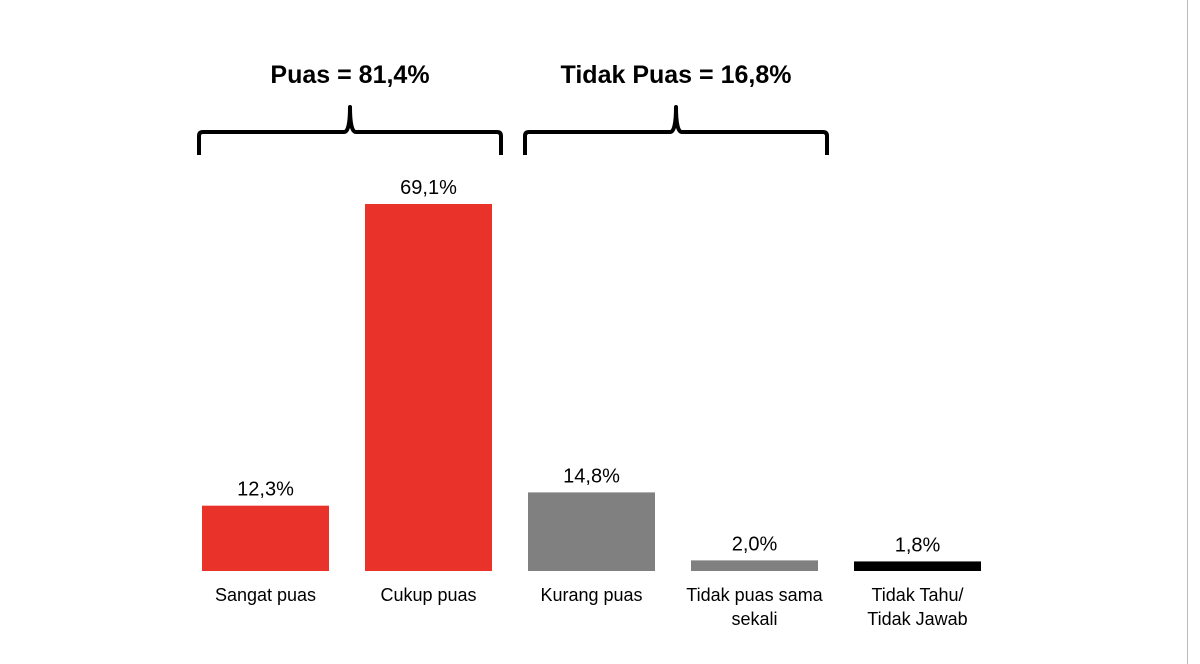 The height and width of the screenshot is (664, 1200). Describe the element at coordinates (428, 595) in the screenshot. I see `category-label-1: Cukup puas` at that location.